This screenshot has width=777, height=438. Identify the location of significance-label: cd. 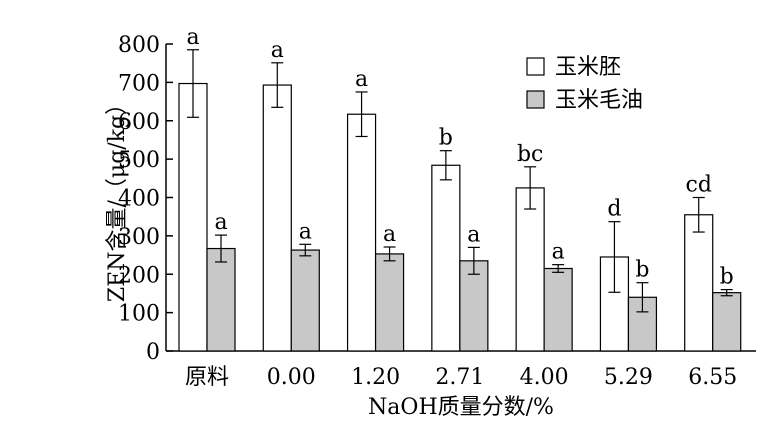
(699, 185).